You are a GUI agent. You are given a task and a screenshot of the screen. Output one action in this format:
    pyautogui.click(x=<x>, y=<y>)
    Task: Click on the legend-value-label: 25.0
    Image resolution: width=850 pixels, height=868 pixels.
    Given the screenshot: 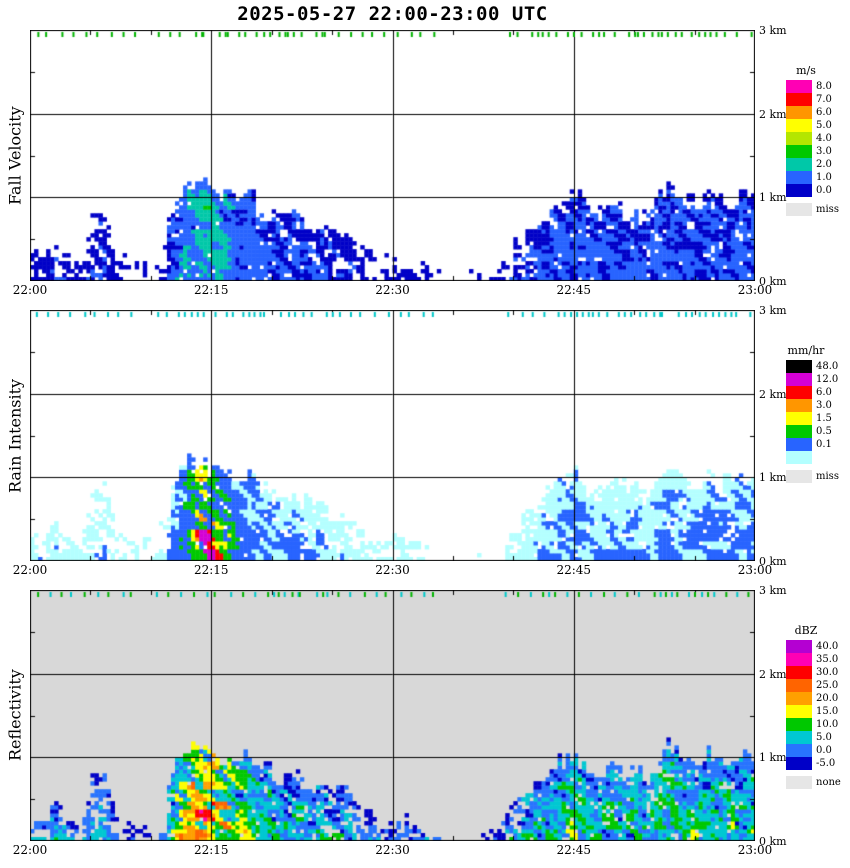 What is the action you would take?
    pyautogui.click(x=827, y=685)
    